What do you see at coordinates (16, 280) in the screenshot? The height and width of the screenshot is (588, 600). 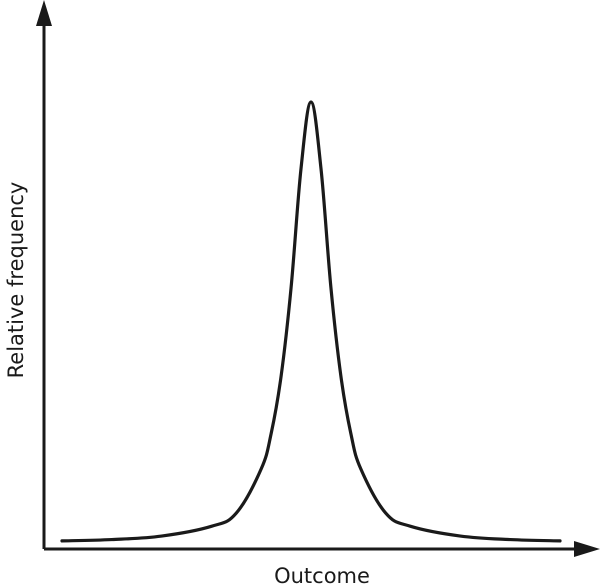 I see `y-axis-label: Relative frequency` at bounding box center [16, 280].